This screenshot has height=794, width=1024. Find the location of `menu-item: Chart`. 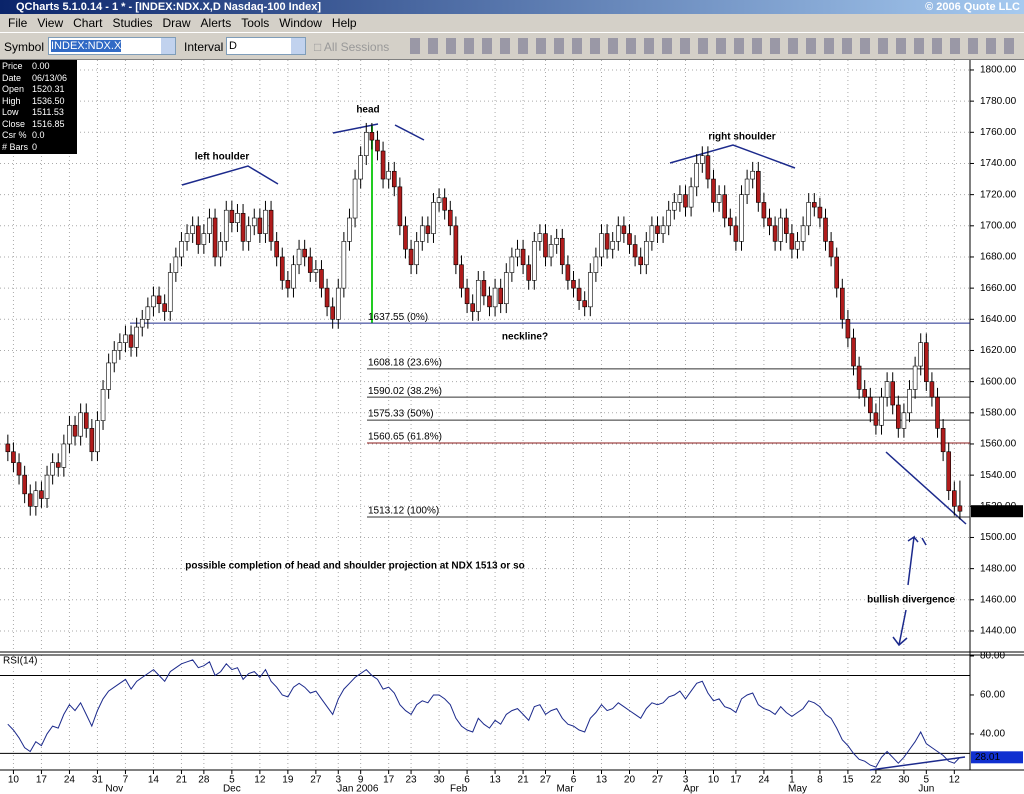

menu-item: Chart is located at coordinates (88, 23).